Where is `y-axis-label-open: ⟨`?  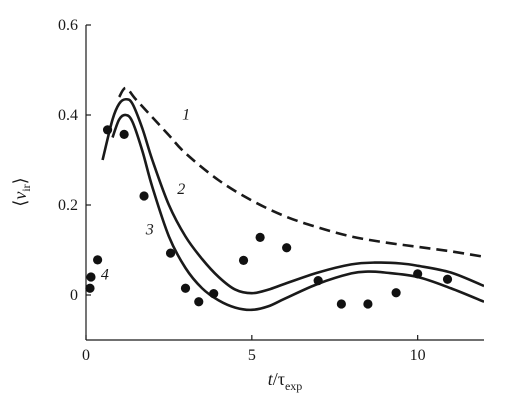 y-axis-label-open: ⟨ is located at coordinates (20, 203).